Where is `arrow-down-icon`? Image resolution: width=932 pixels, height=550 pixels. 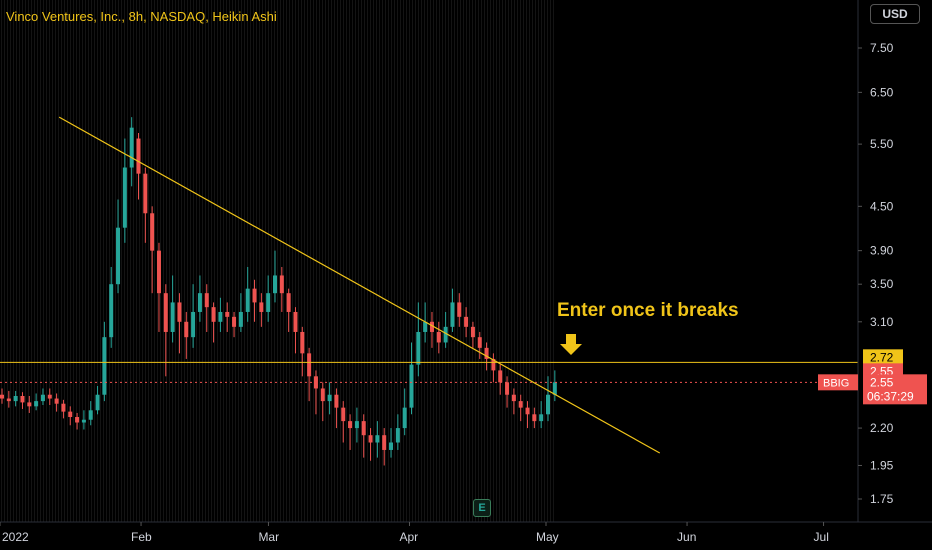 arrow-down-icon is located at coordinates (571, 344).